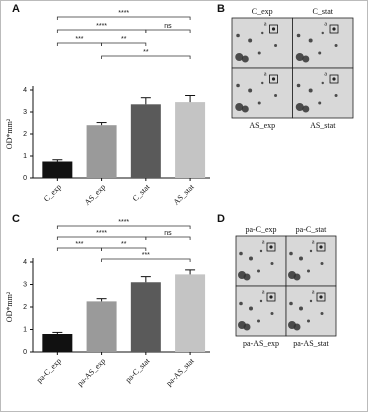 This screenshot has width=368, height=412. I want to click on panel-label: D, so click(221, 219).